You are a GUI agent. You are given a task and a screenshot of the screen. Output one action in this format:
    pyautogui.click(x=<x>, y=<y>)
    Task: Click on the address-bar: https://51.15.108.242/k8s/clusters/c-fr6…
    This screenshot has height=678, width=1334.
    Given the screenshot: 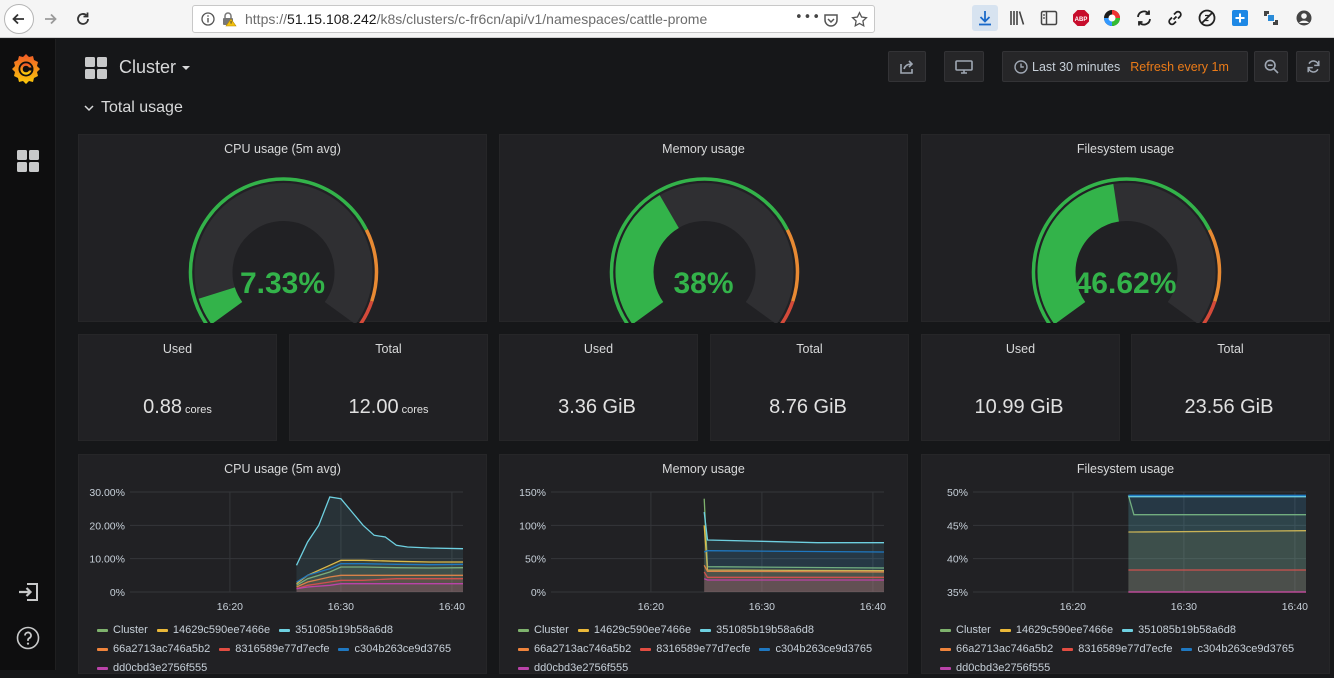 What is the action you would take?
    pyautogui.click(x=533, y=19)
    